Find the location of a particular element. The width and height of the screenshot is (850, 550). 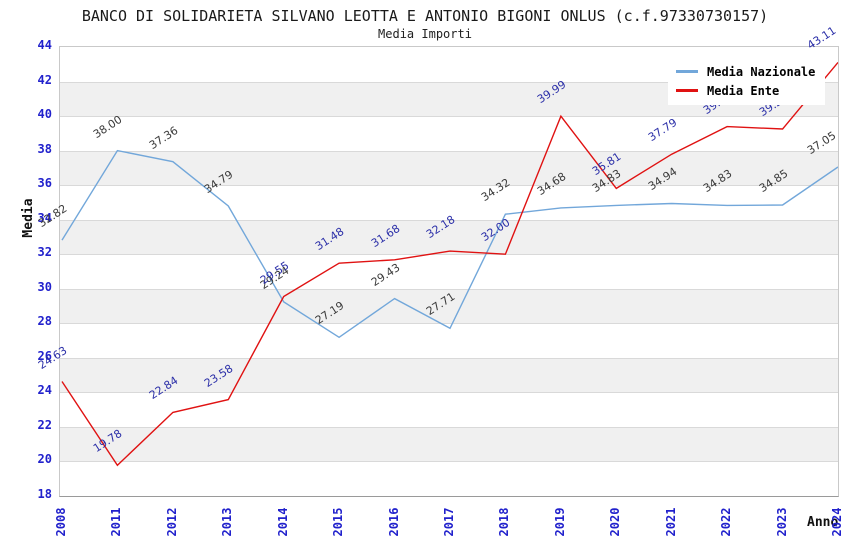

x-tick-label: 2012 is located at coordinates (171, 522).